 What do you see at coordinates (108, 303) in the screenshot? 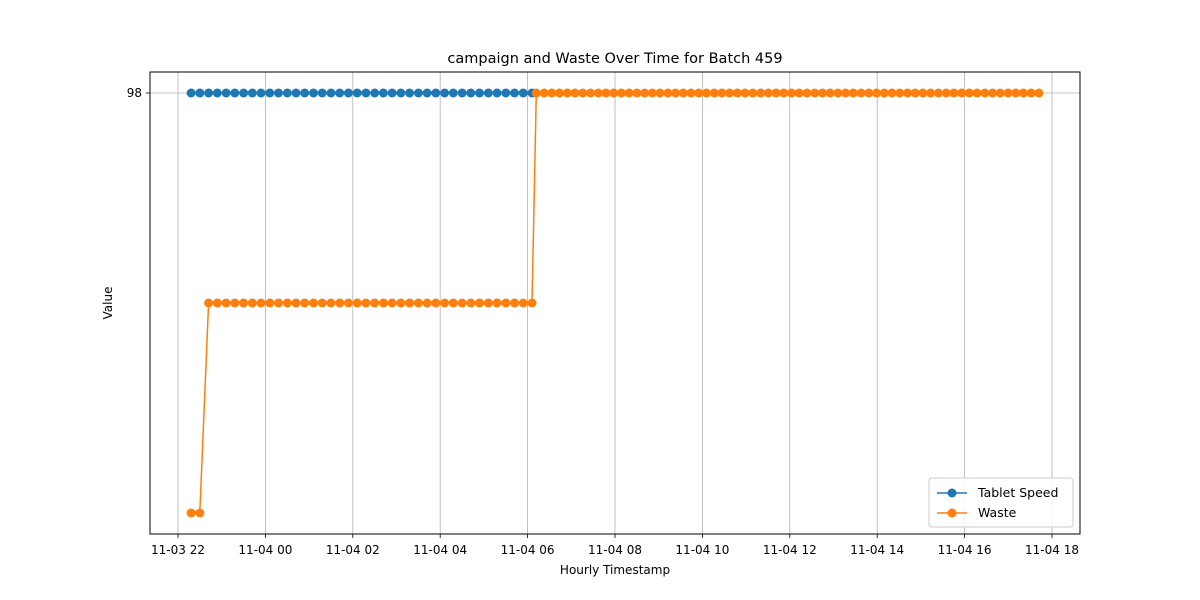
I see `y-axis-label: Value` at bounding box center [108, 303].